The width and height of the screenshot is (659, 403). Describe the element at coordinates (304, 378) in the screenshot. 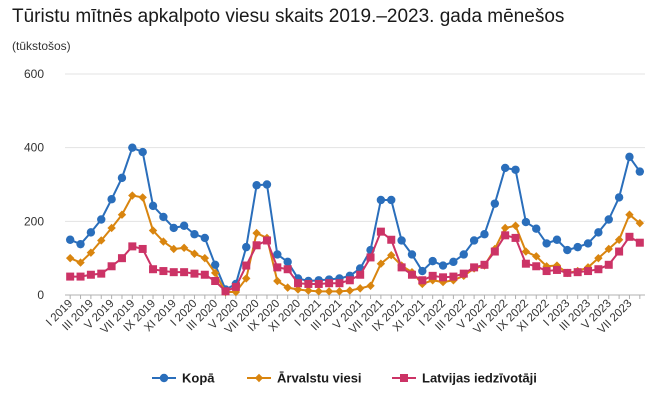

I see `legend-item: Ārvalstu viesi` at that location.